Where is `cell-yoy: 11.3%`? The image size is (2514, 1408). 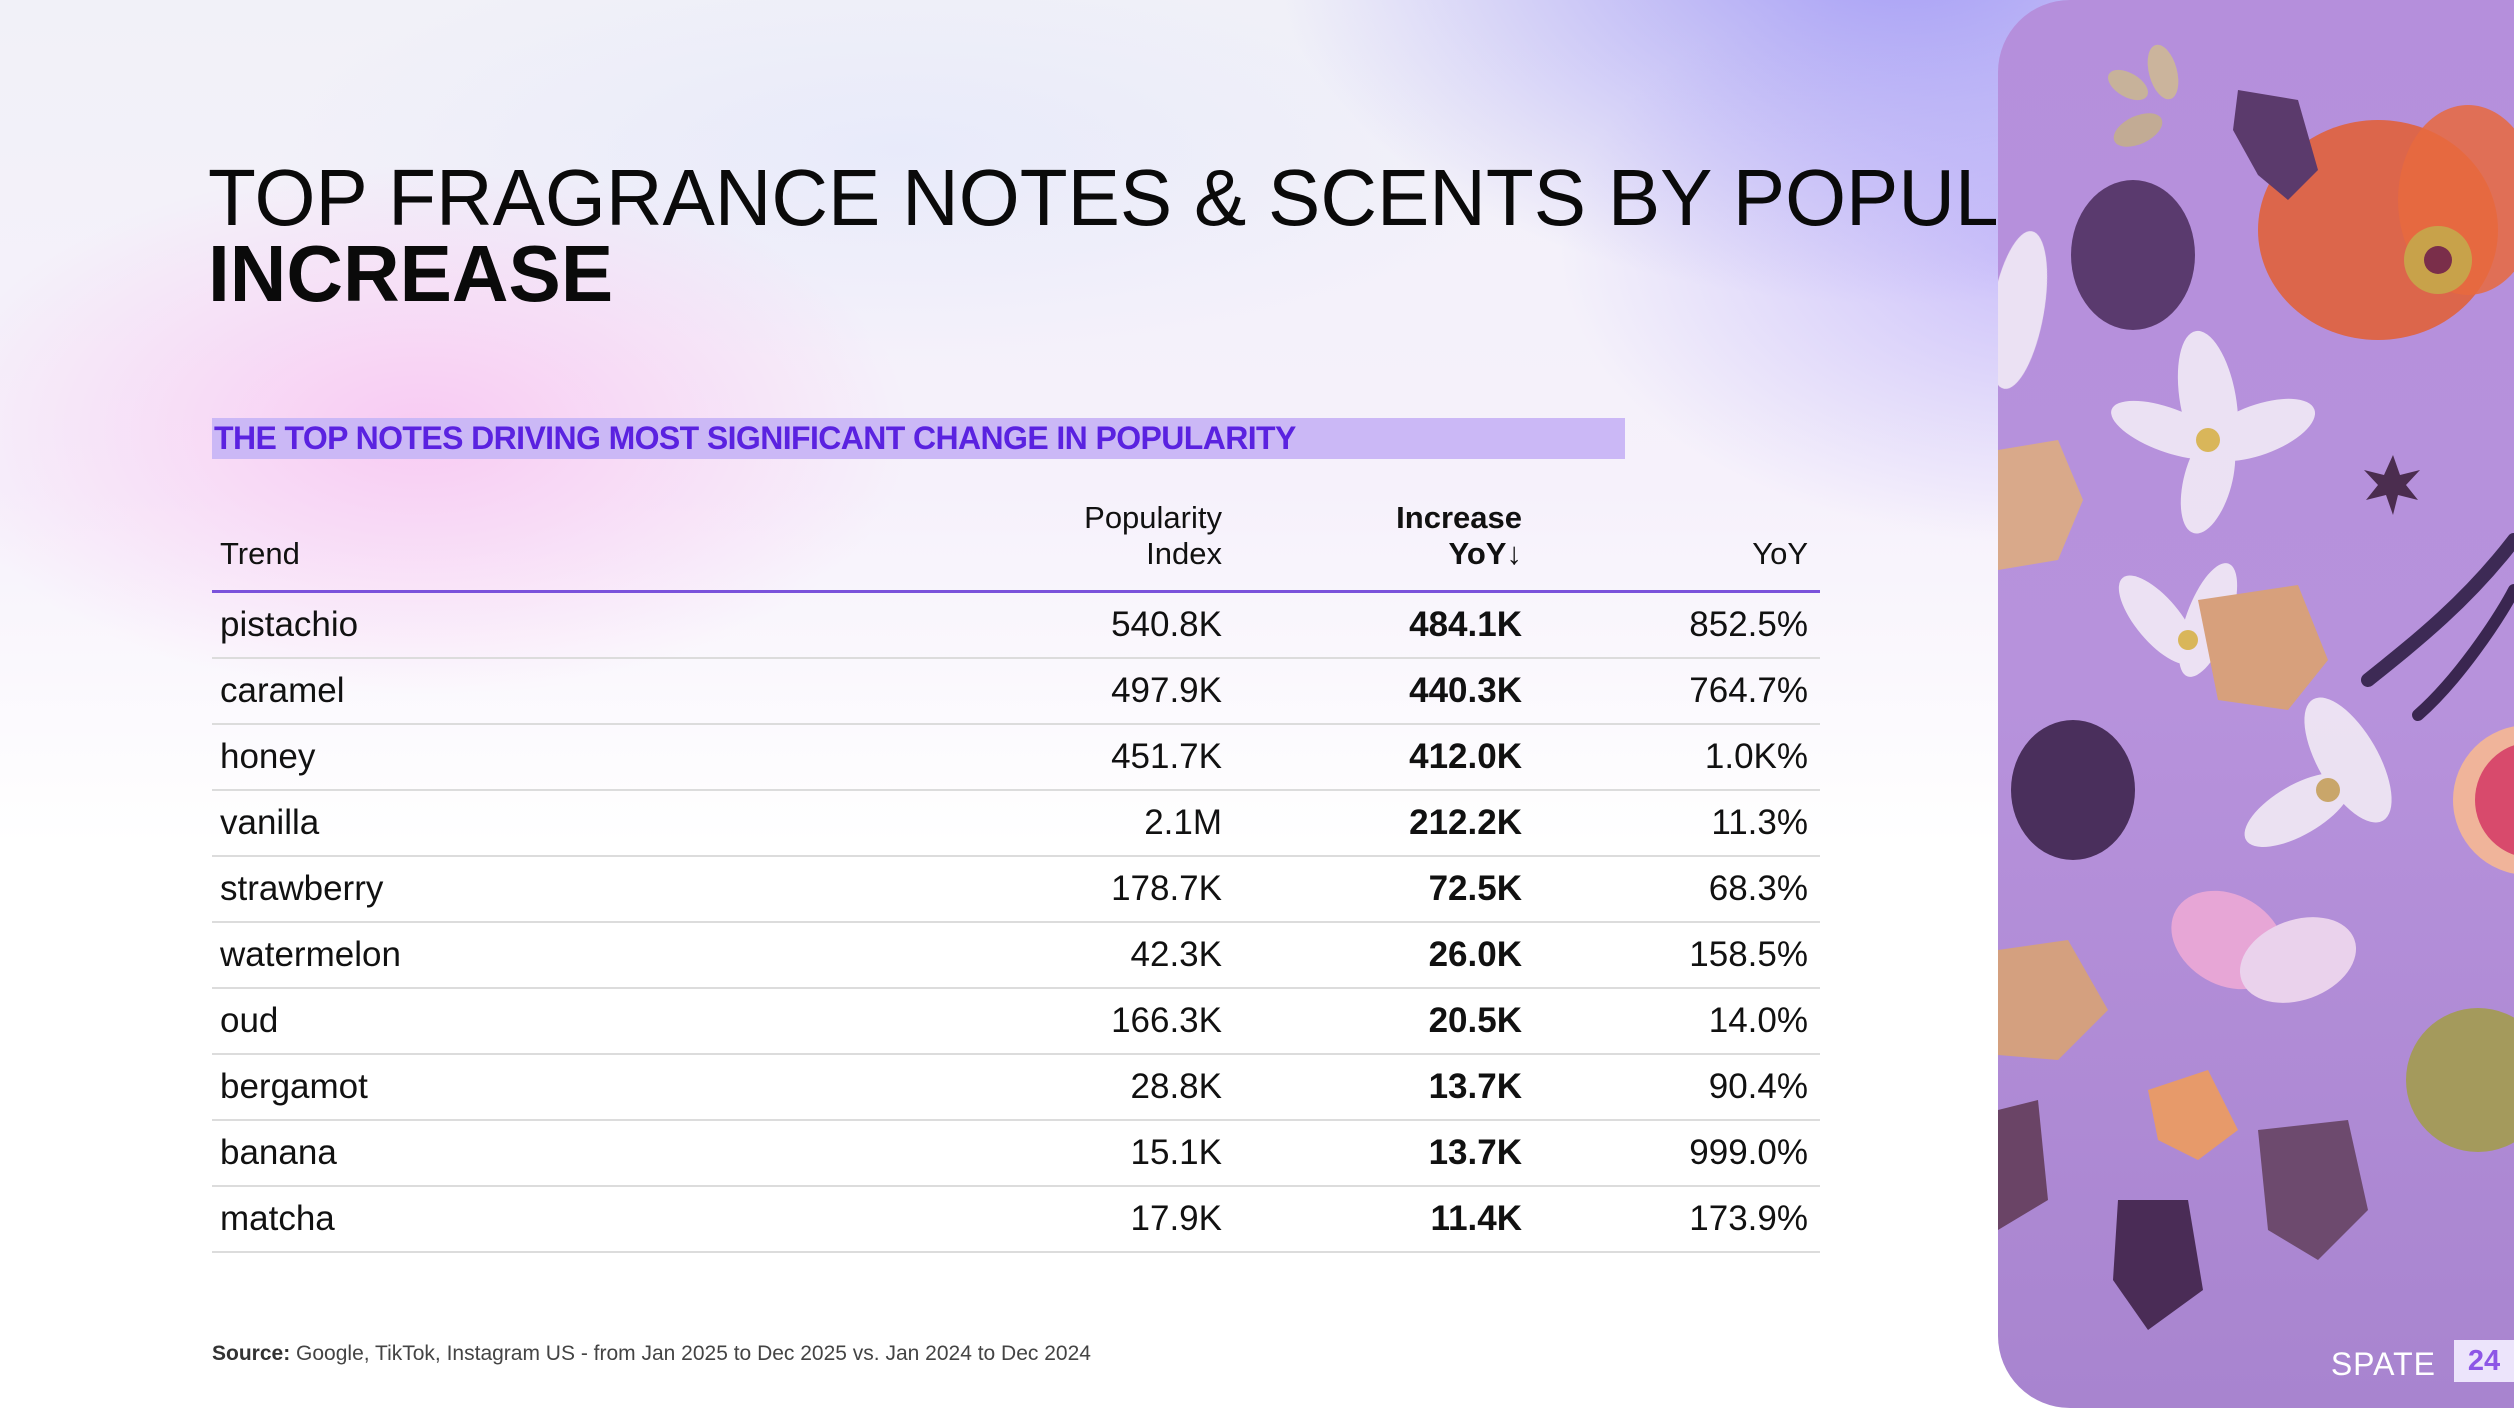 cell-yoy: 11.3% is located at coordinates (1759, 822).